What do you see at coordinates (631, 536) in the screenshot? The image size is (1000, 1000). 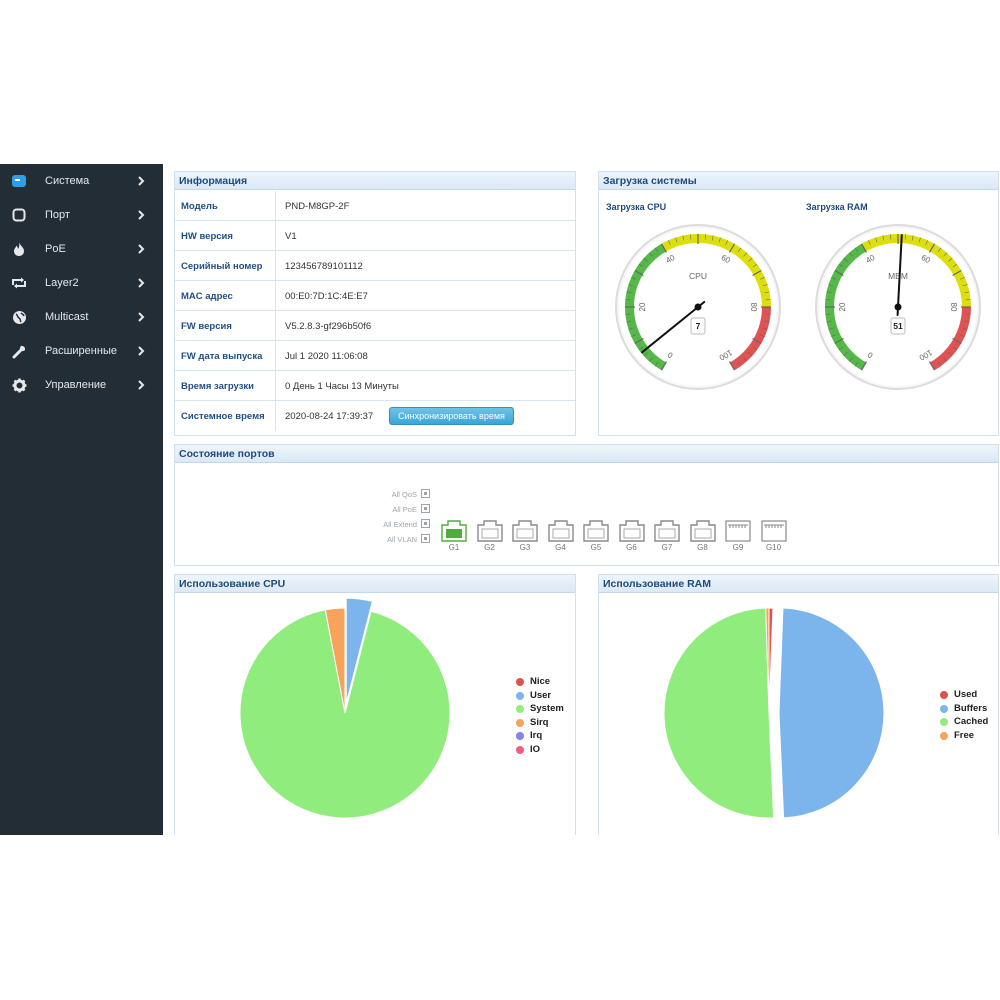 I see `port-g6: G6` at bounding box center [631, 536].